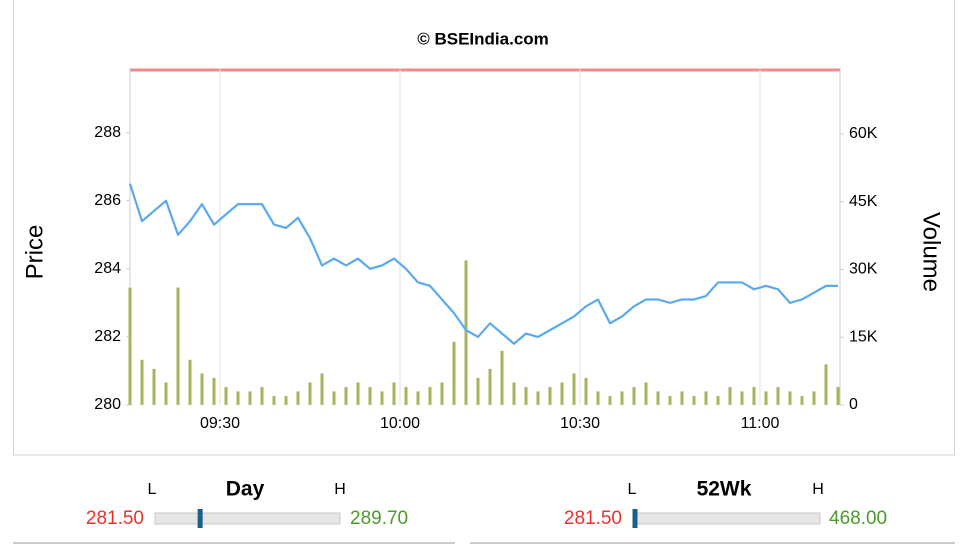  I want to click on range-title: 52Wk, so click(724, 489).